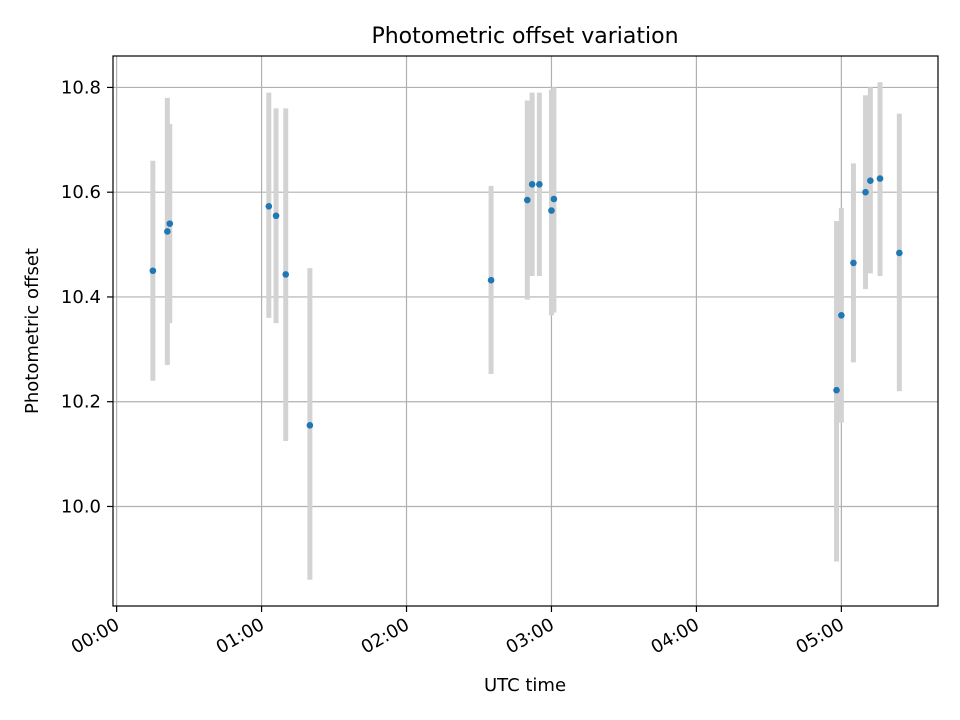  I want to click on x-tick-label: 02:00, so click(385, 636).